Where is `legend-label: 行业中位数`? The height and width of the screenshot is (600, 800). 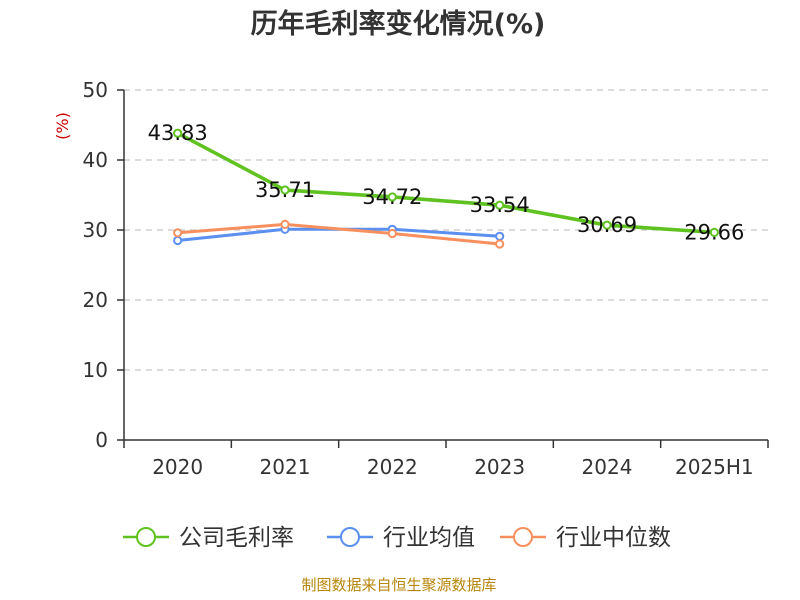 legend-label: 行业中位数 is located at coordinates (613, 538).